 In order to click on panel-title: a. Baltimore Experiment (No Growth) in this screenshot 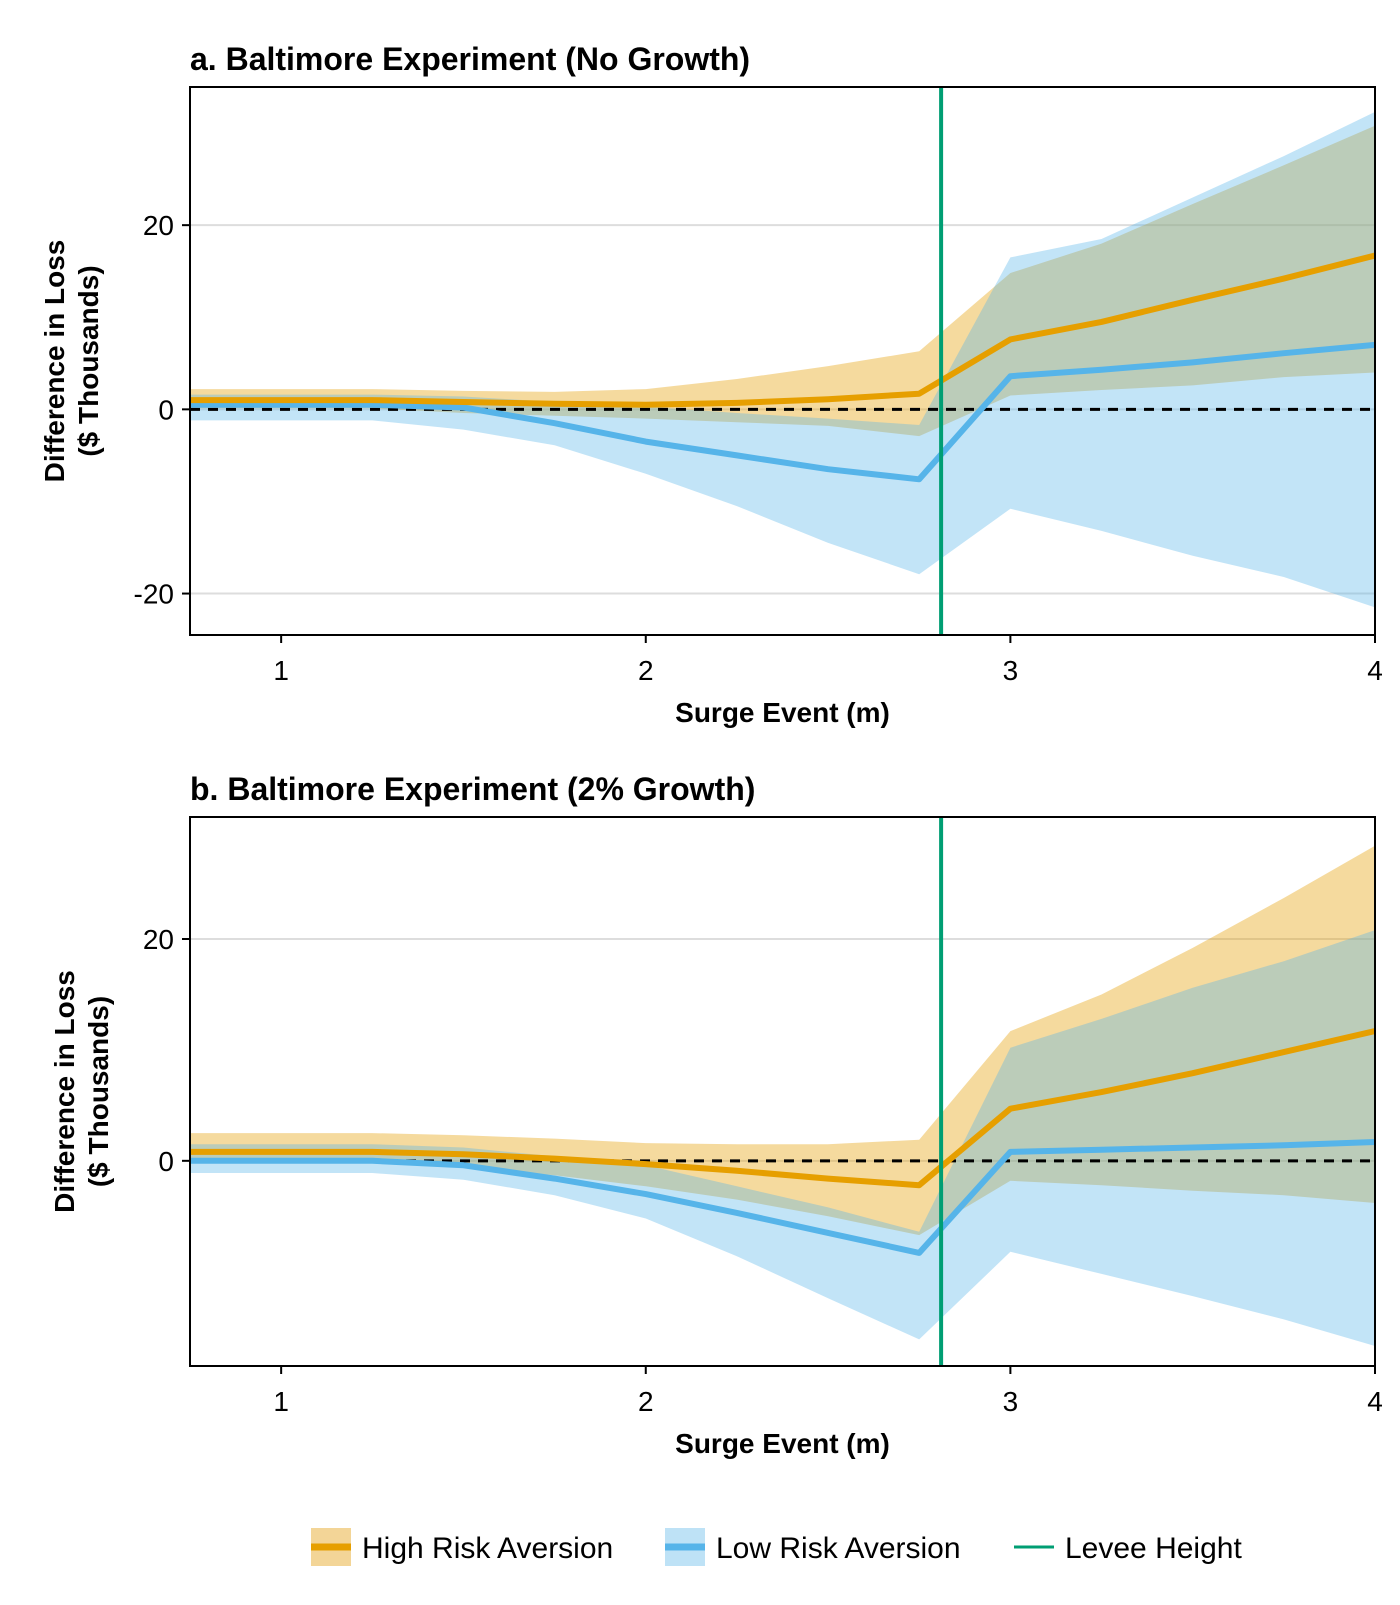, I will do `click(470, 59)`.